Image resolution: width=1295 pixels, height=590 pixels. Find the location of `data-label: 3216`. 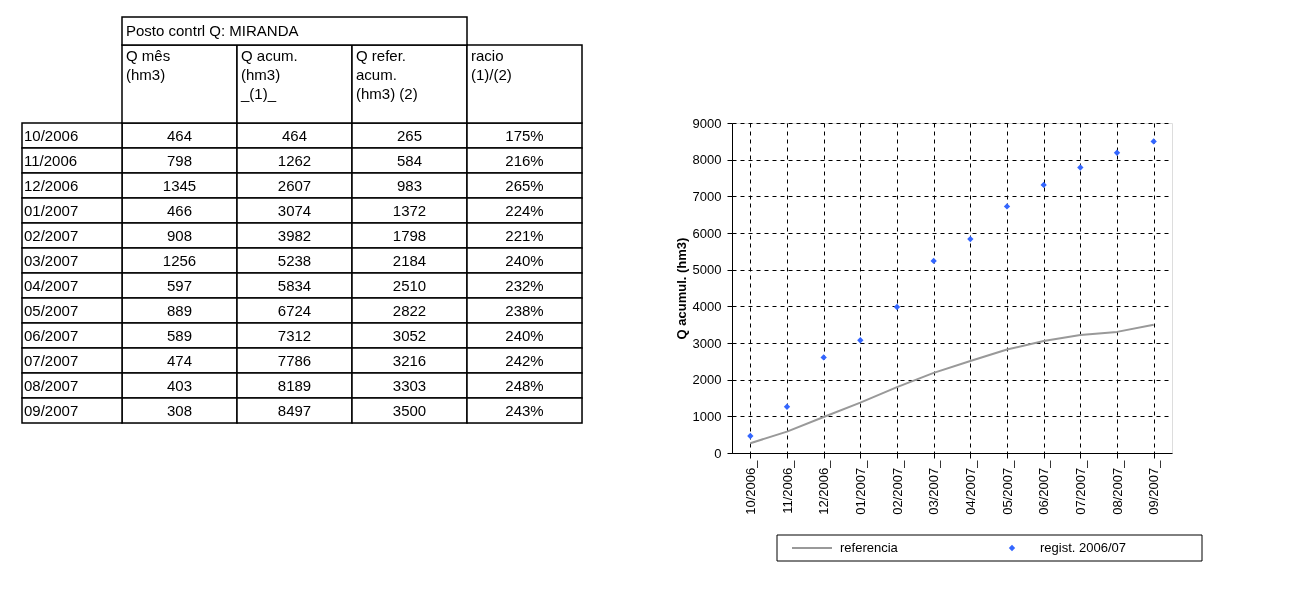

data-label: 3216 is located at coordinates (409, 360).